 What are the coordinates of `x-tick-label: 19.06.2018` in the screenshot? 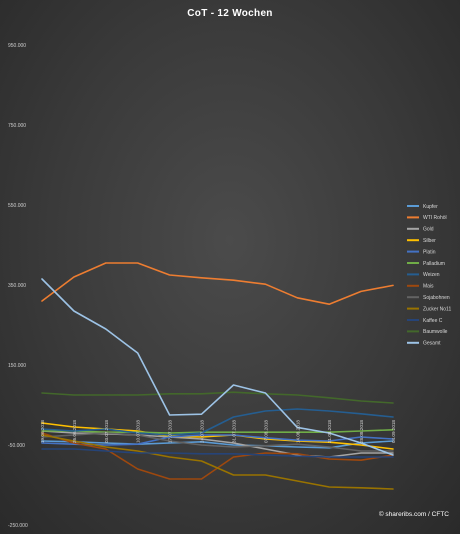 It's located at (42, 431).